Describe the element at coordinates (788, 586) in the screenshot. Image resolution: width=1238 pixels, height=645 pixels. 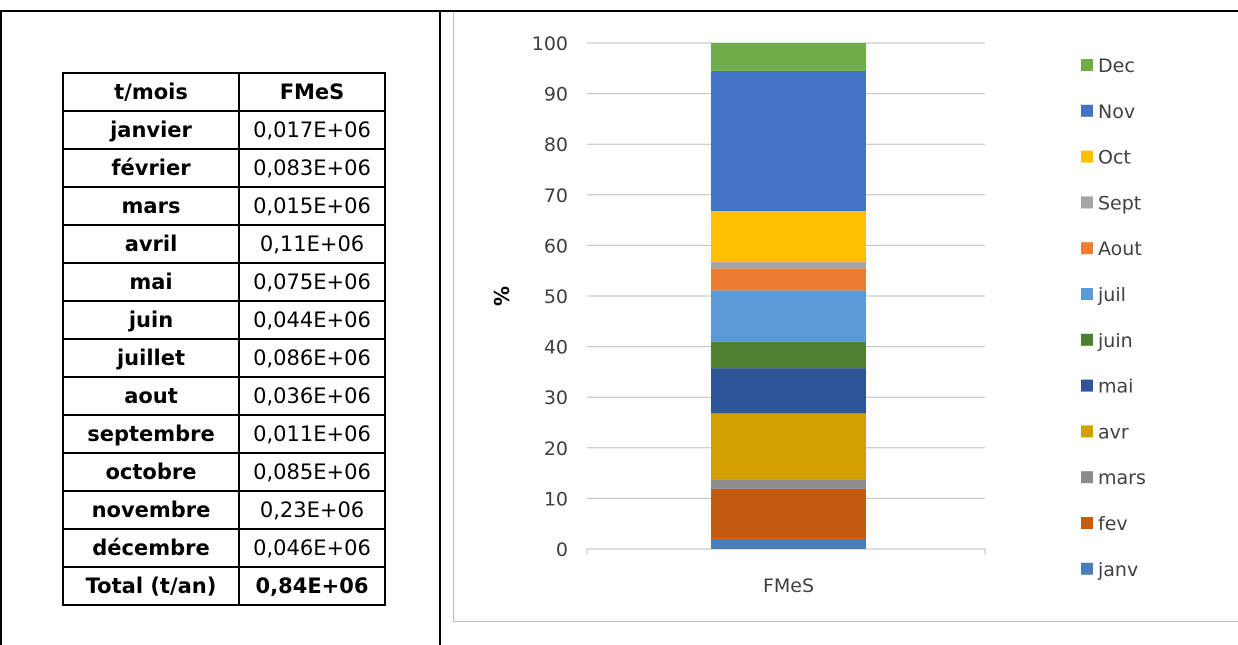
I see `x-category-label: FMeS` at that location.